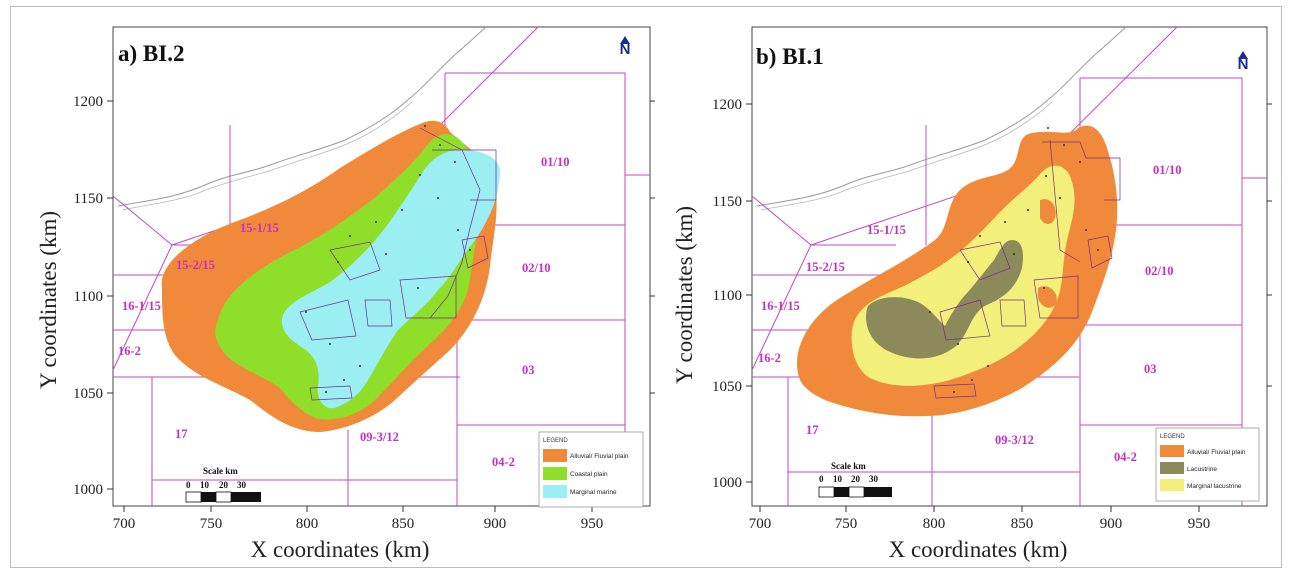 The height and width of the screenshot is (575, 1290). What do you see at coordinates (88, 102) in the screenshot?
I see `ytick-a: 1200` at bounding box center [88, 102].